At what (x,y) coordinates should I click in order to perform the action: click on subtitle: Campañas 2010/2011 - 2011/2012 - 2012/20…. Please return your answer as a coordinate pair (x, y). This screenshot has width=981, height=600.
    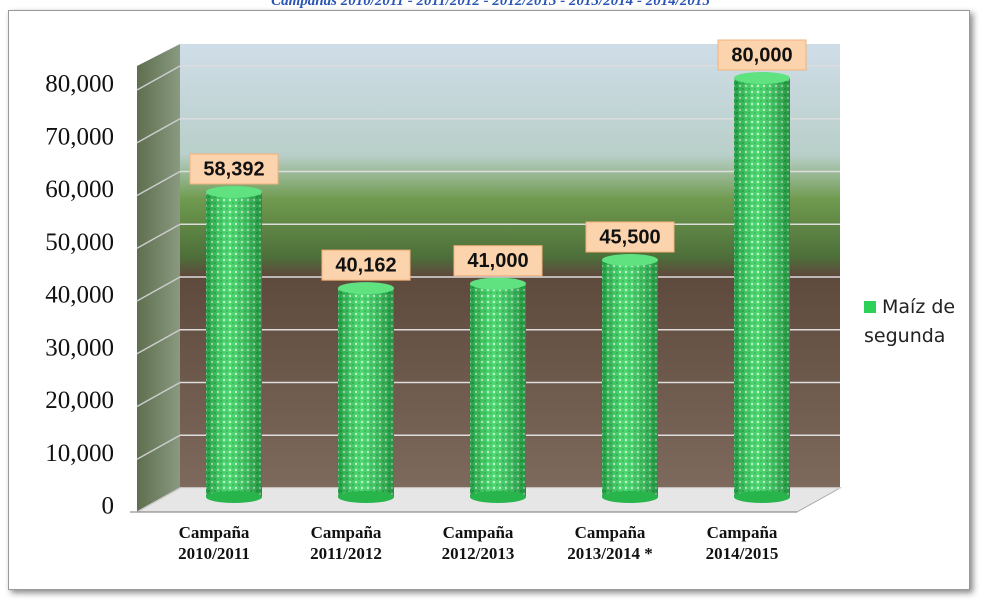
    Looking at the image, I should click on (490, 4).